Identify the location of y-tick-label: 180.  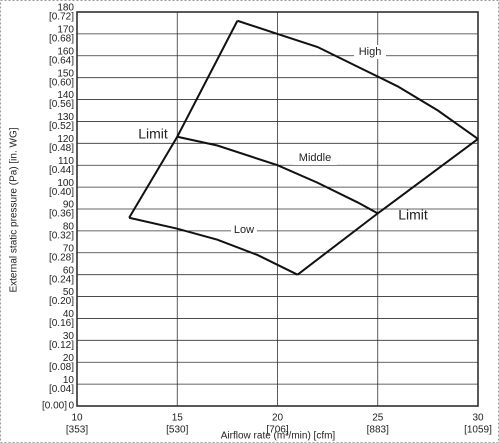
(65, 8).